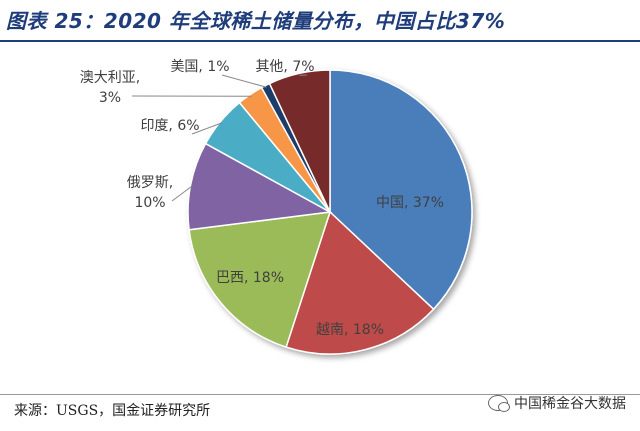 Image resolution: width=640 pixels, height=431 pixels. I want to click on source-note: 来源：USGS，国金证券研究所, so click(112, 411).